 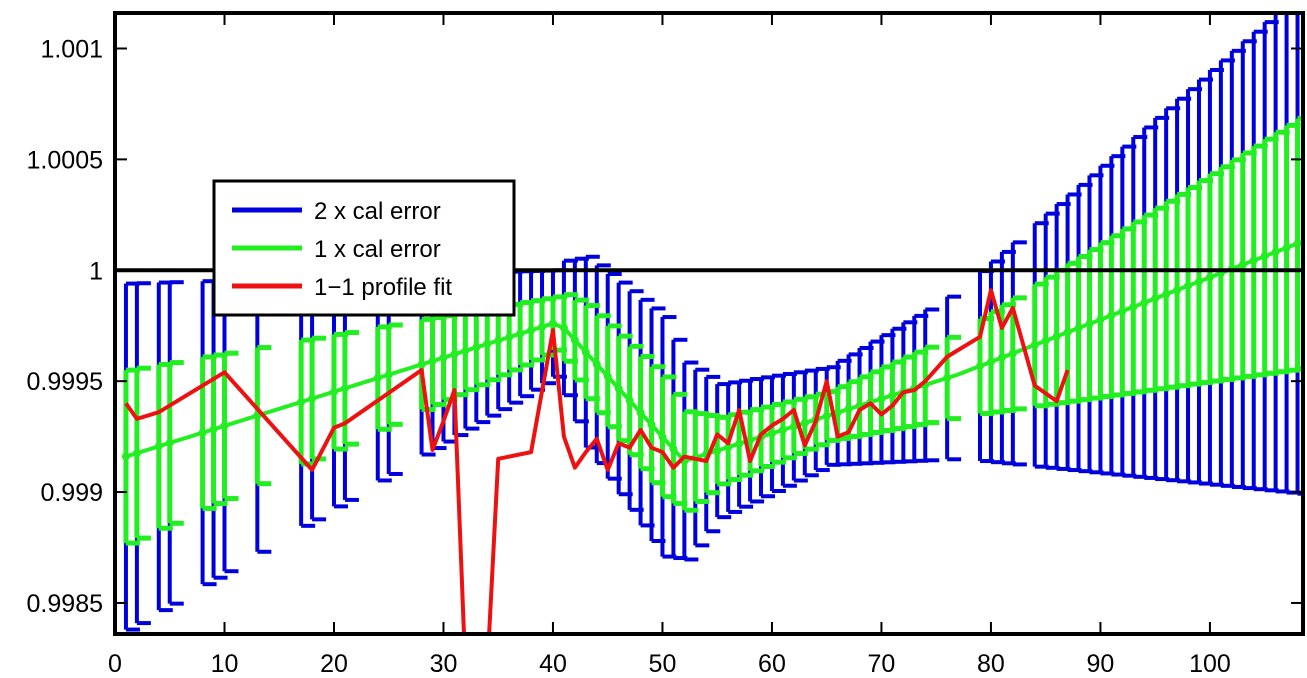 What do you see at coordinates (772, 664) in the screenshot?
I see `x-tick-label: 60` at bounding box center [772, 664].